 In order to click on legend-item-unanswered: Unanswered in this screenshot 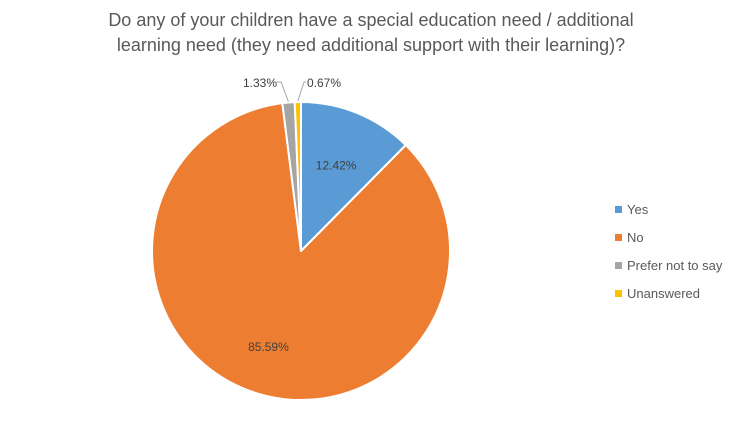, I will do `click(657, 293)`.